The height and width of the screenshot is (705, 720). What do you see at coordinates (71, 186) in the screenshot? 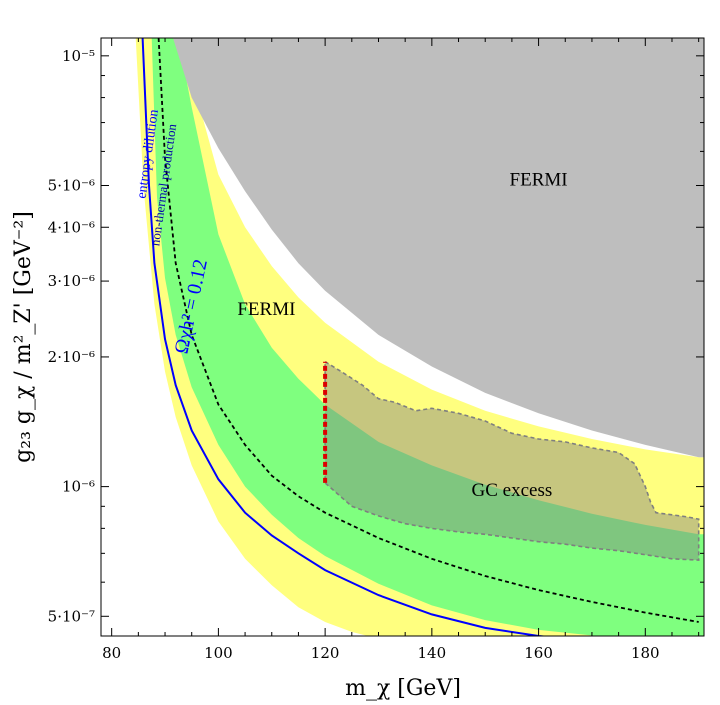
I see `y-tick-label: 5·10⁻⁶` at bounding box center [71, 186].